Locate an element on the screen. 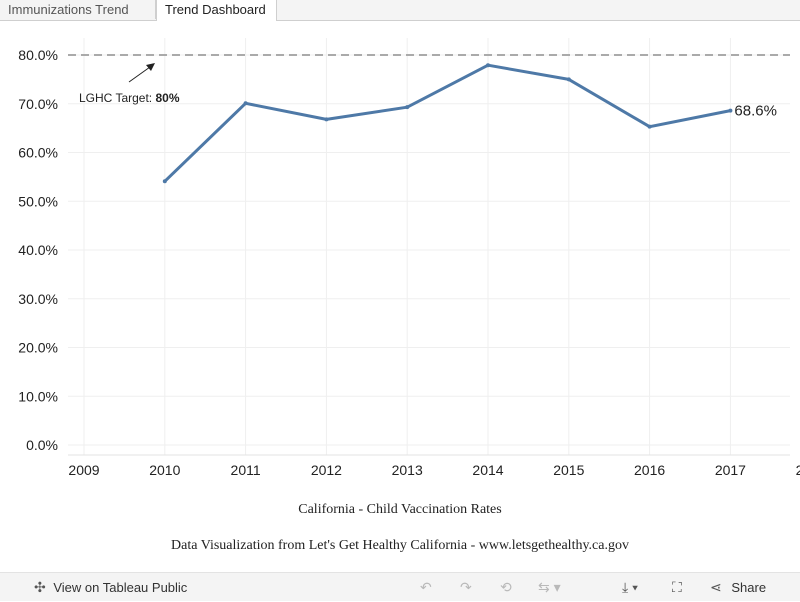  y-tick-label: 40.0% is located at coordinates (38, 250).